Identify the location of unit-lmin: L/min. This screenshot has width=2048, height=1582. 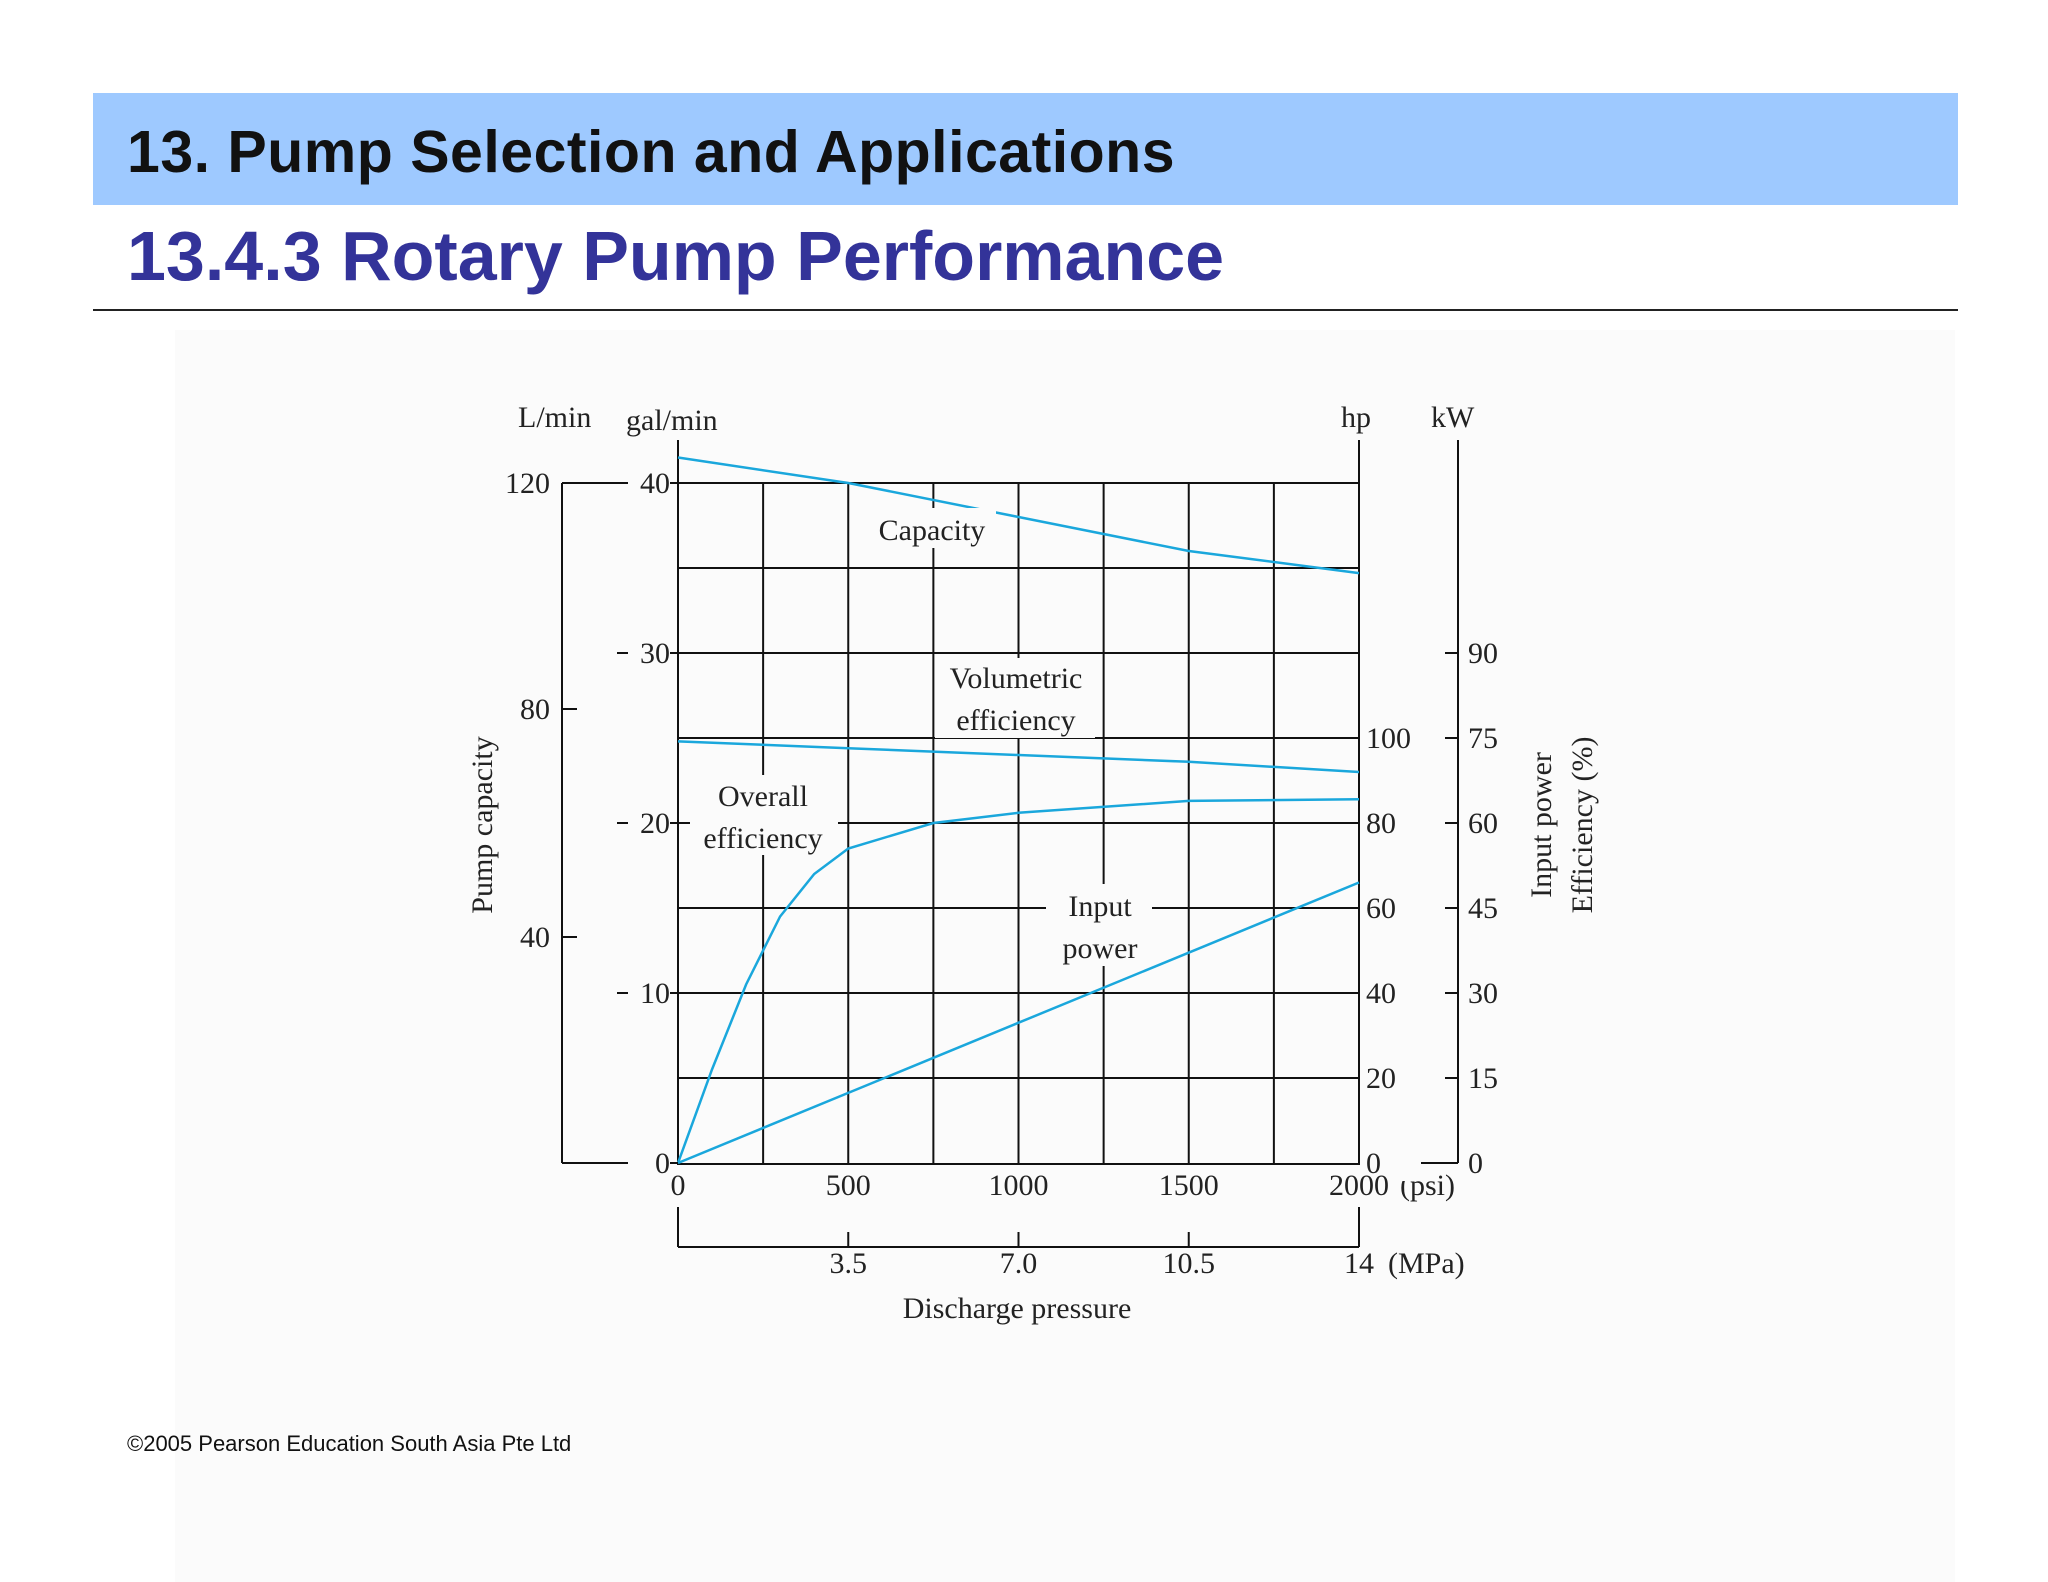
(554, 417).